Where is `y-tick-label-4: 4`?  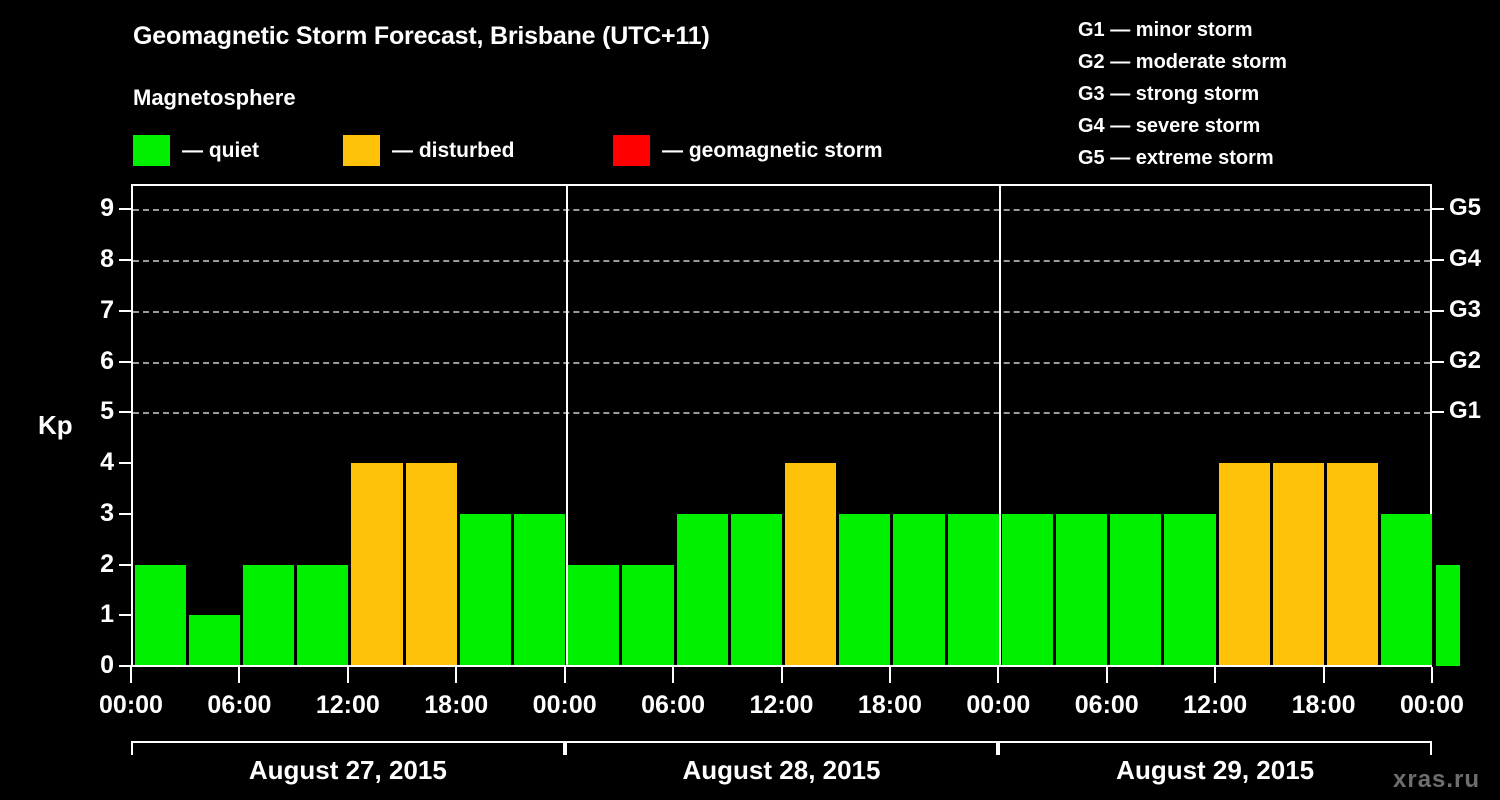 y-tick-label-4: 4 is located at coordinates (107, 462).